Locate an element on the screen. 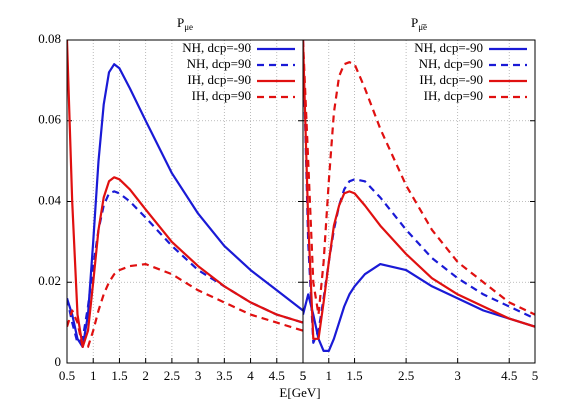 The image size is (581, 407). y-tick-label: 0.02 is located at coordinates (49, 280).